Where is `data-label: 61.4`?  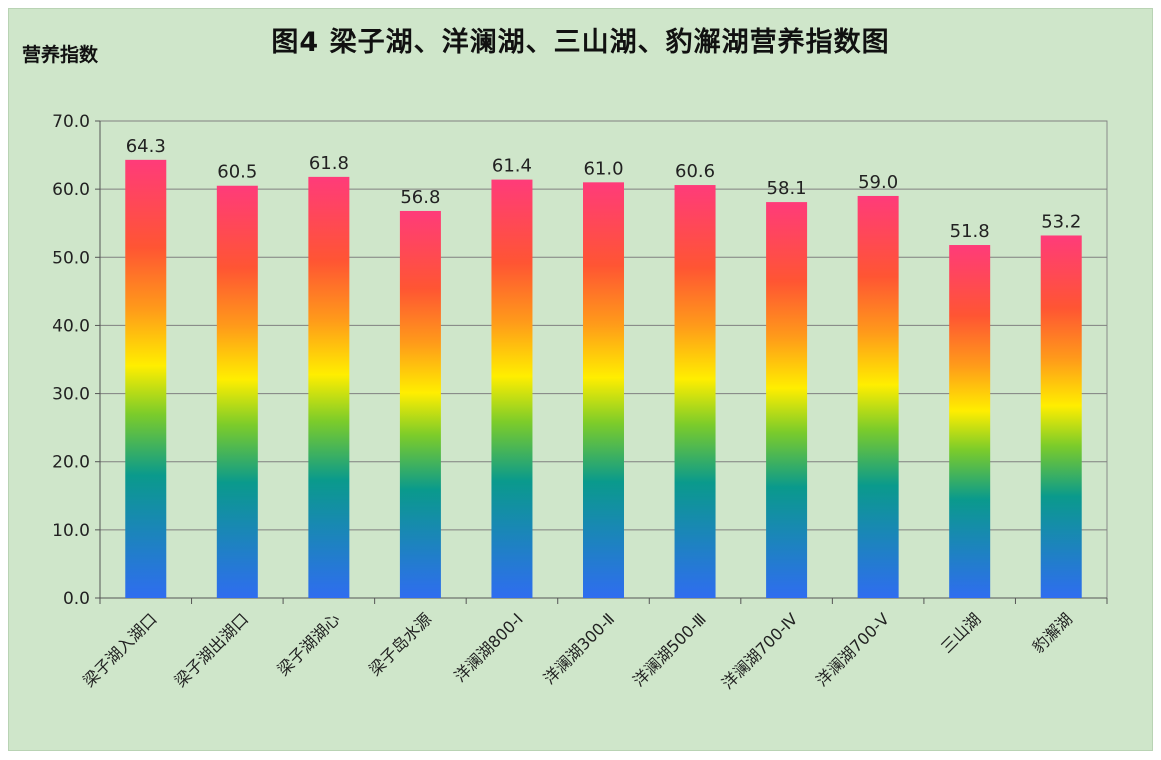 data-label: 61.4 is located at coordinates (512, 166).